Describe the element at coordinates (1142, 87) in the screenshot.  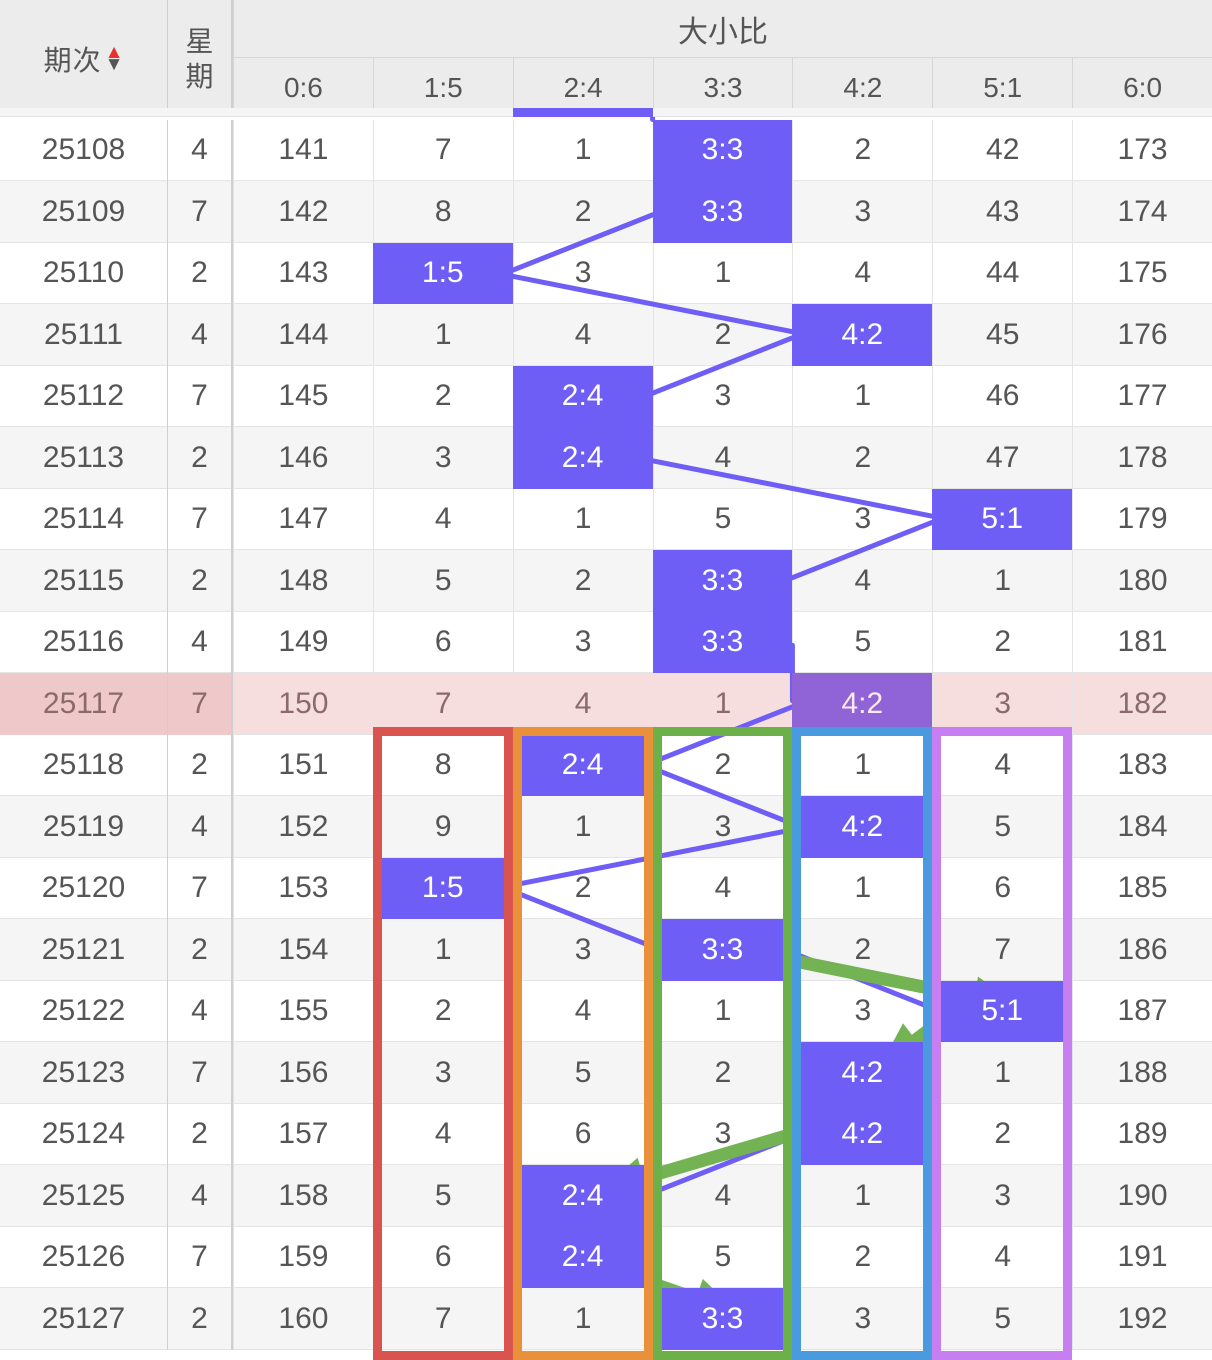
I see `column-header-ratio-6-0: 6:0` at that location.